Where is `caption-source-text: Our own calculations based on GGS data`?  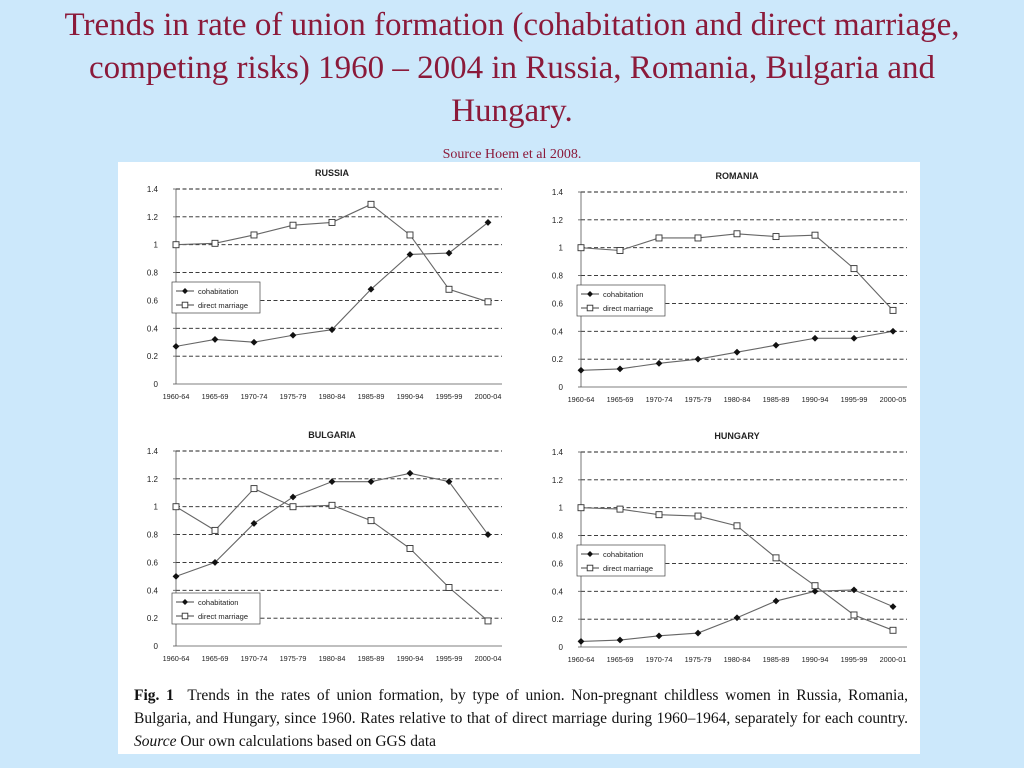 caption-source-text: Our own calculations based on GGS data is located at coordinates (308, 741).